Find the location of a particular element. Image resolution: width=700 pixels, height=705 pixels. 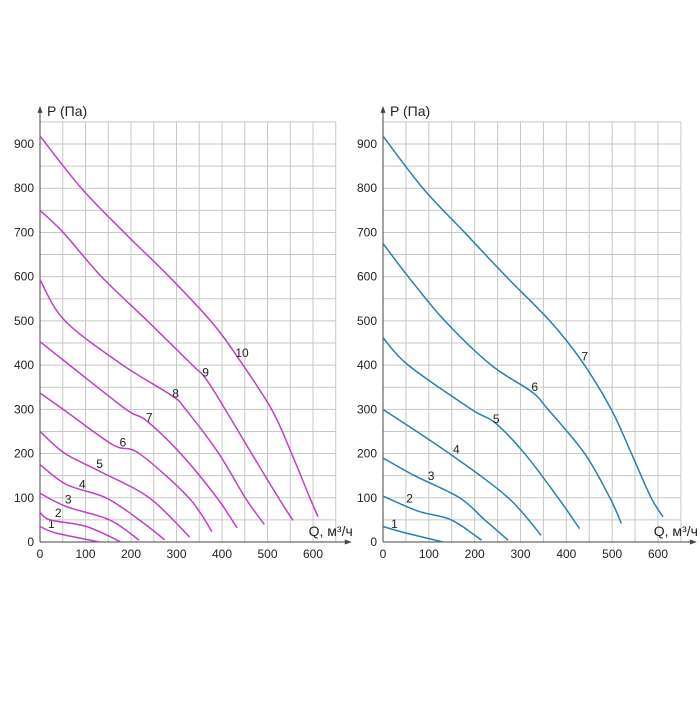

series-label-10: 10 is located at coordinates (242, 353).